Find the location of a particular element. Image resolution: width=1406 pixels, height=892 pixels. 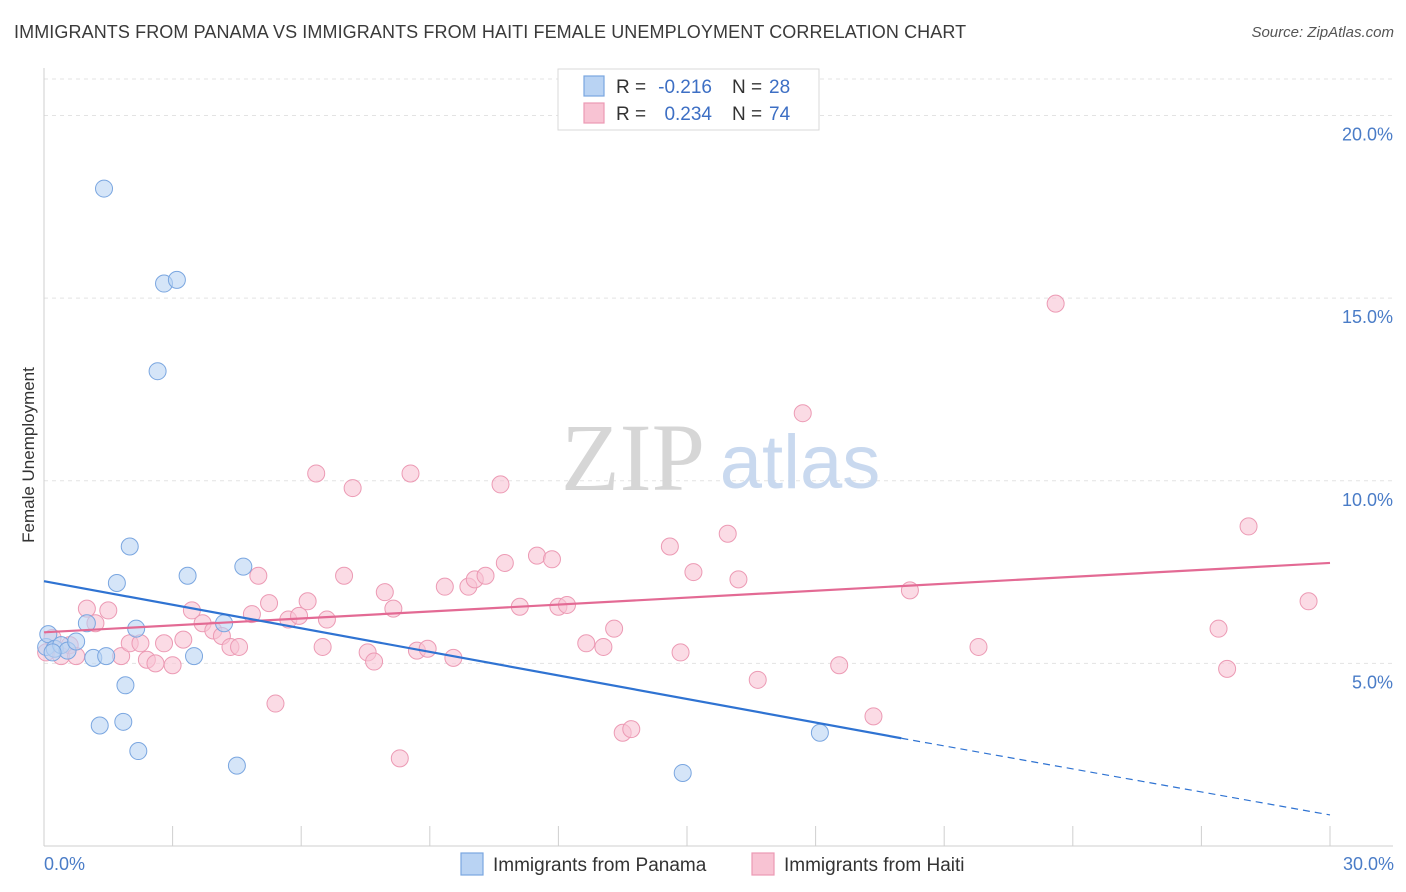

bottom-legend-label-haiti: Immigrants from Haiti is located at coordinates (874, 865).